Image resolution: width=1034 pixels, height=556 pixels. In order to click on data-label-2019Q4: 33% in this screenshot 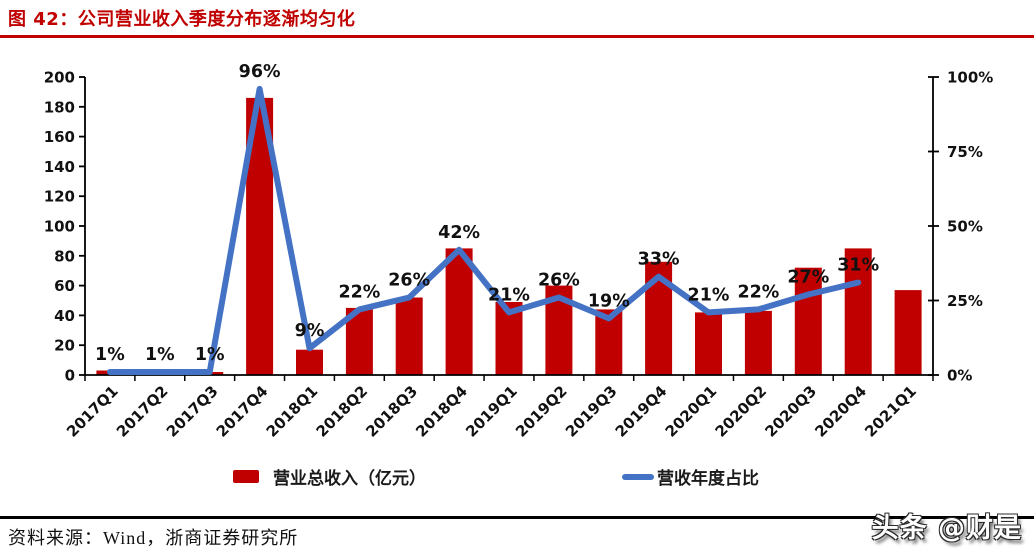, I will do `click(659, 260)`.